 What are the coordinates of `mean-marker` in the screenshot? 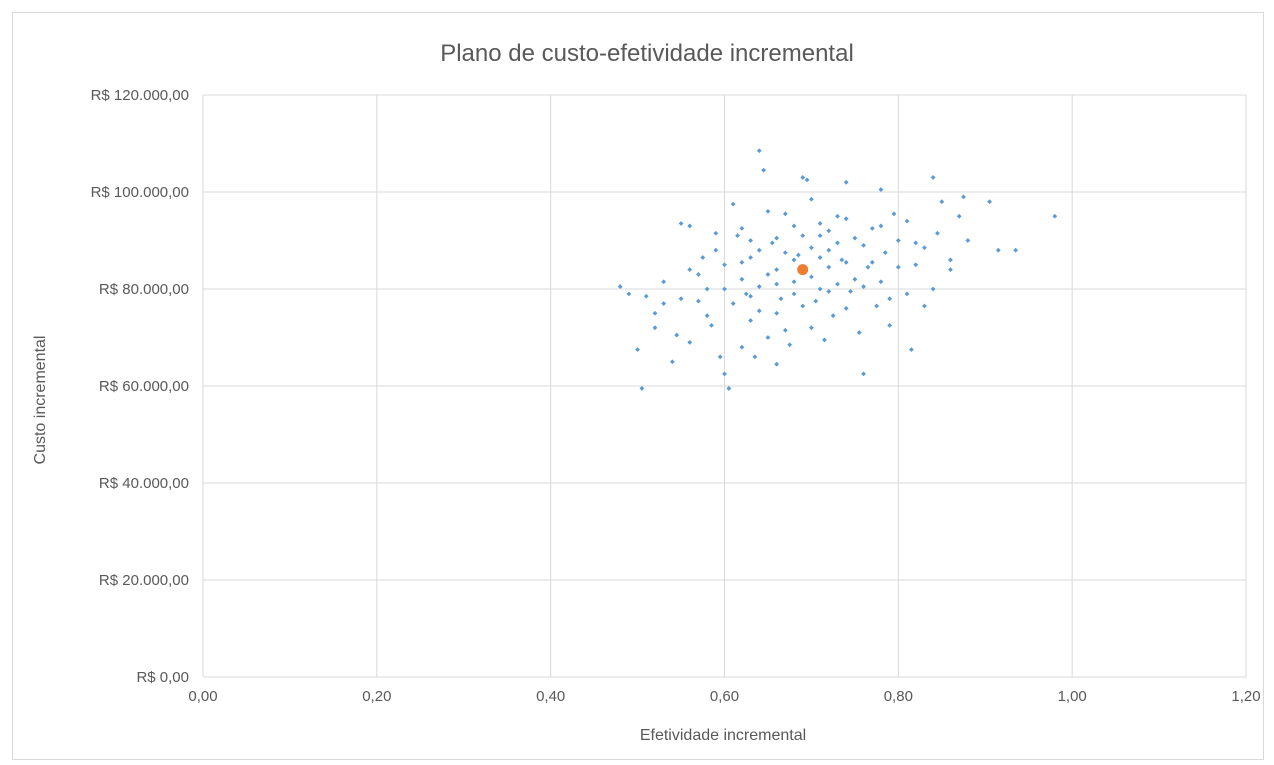 It's located at (803, 270).